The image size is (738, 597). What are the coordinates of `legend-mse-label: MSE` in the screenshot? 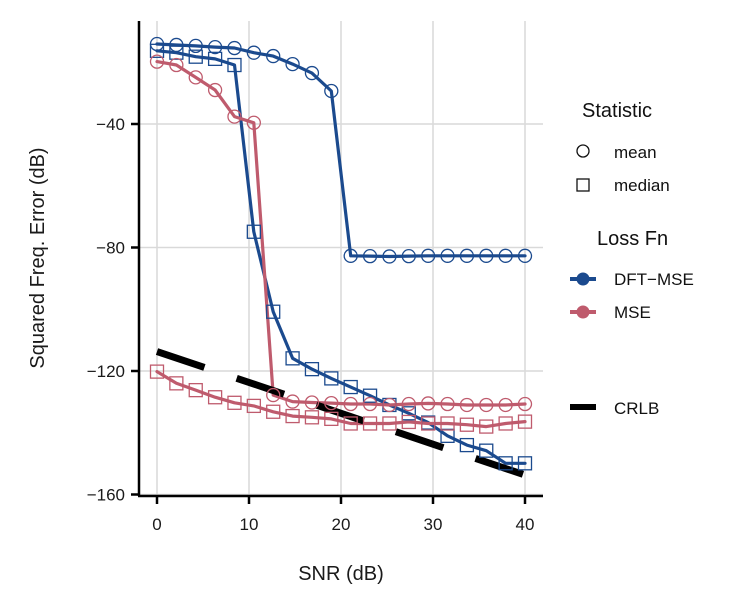 It's located at (632, 312).